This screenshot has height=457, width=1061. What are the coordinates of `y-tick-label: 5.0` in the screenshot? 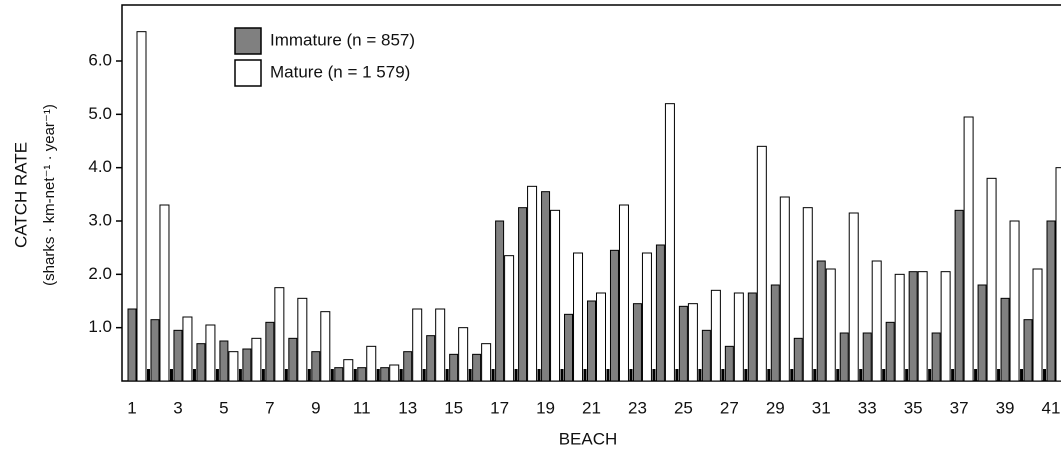 It's located at (100, 113).